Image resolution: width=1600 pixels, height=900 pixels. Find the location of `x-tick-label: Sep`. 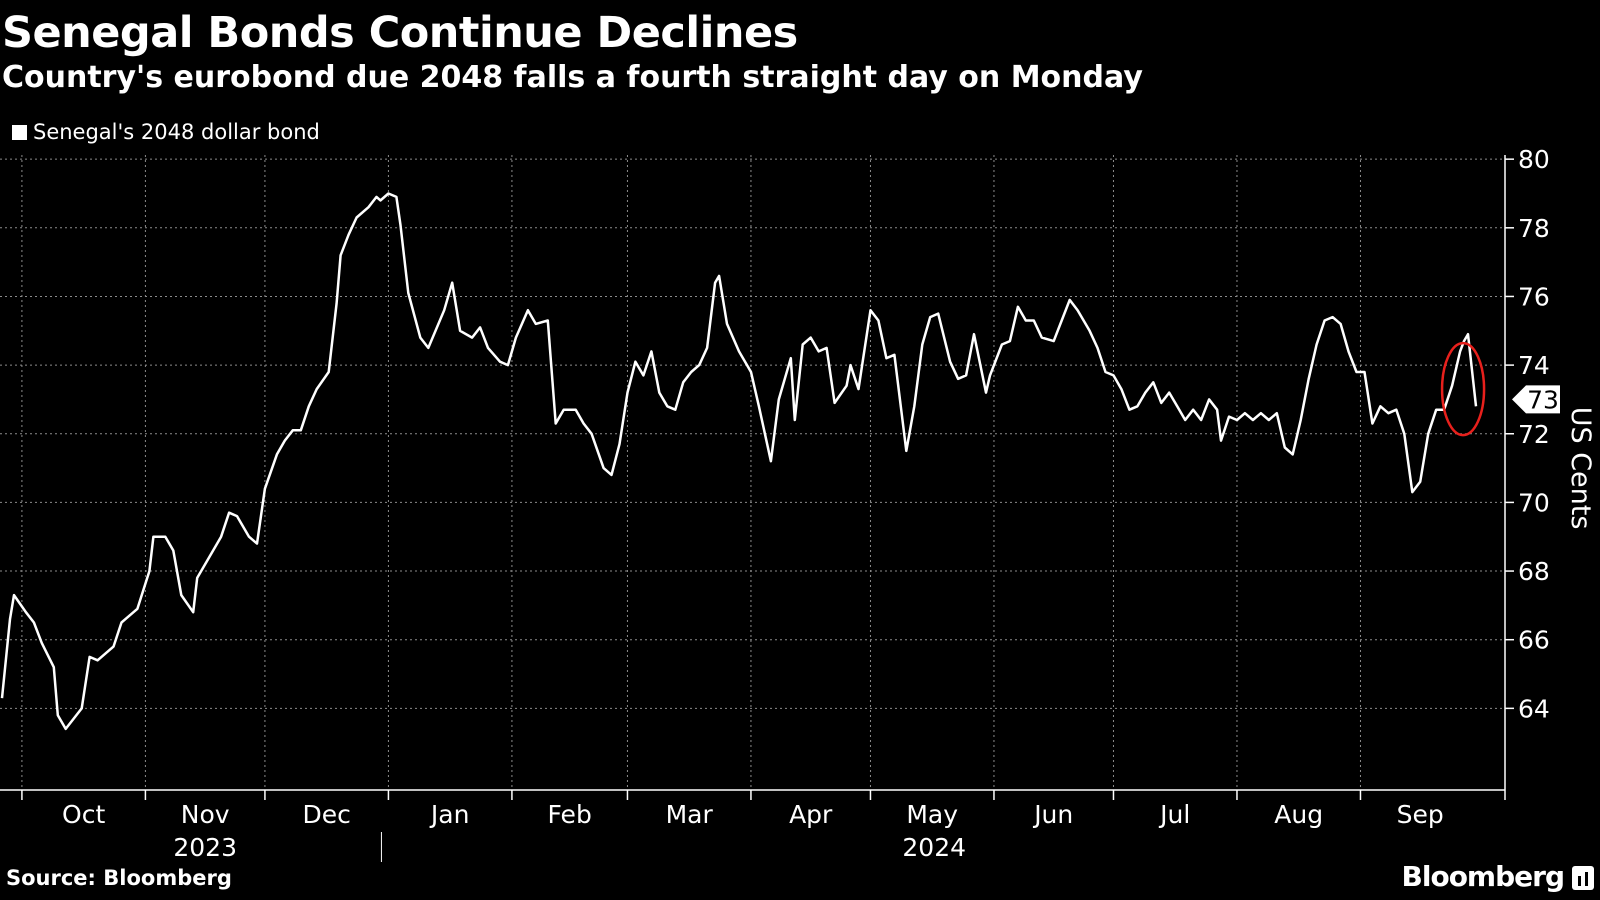

x-tick-label: Sep is located at coordinates (1420, 814).